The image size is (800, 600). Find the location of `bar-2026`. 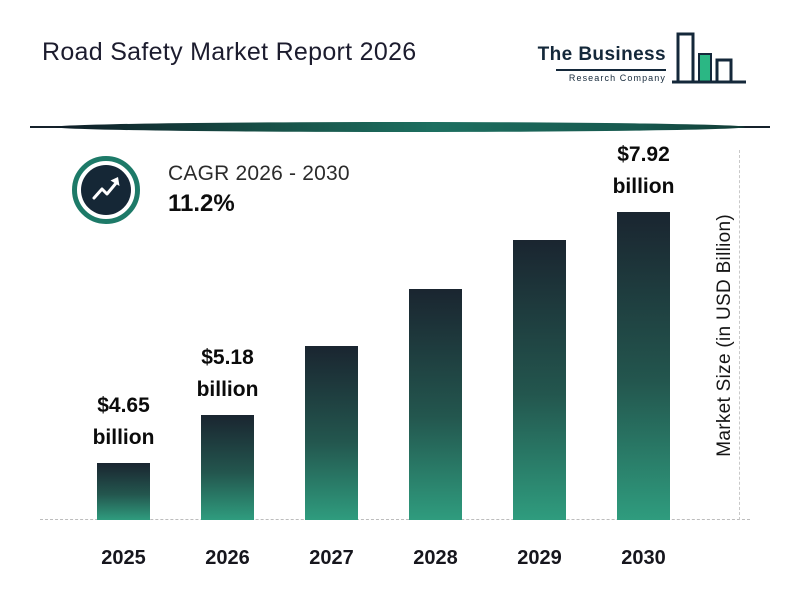

bar-2026 is located at coordinates (227, 467).